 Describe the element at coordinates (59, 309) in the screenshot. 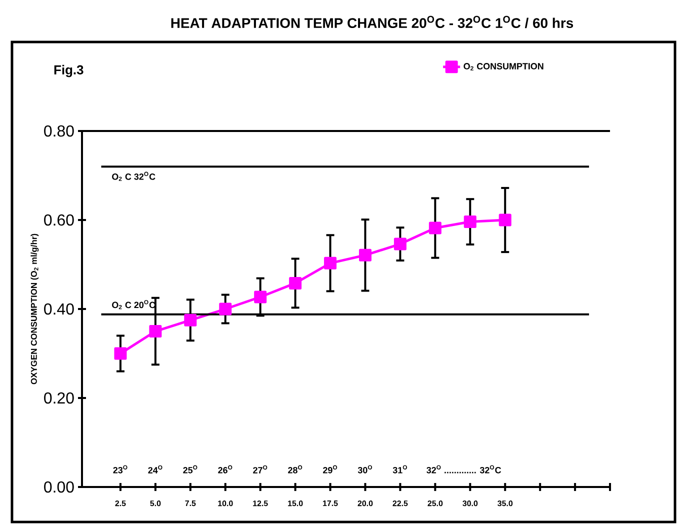

I see `y-tick-label: 0.40` at that location.